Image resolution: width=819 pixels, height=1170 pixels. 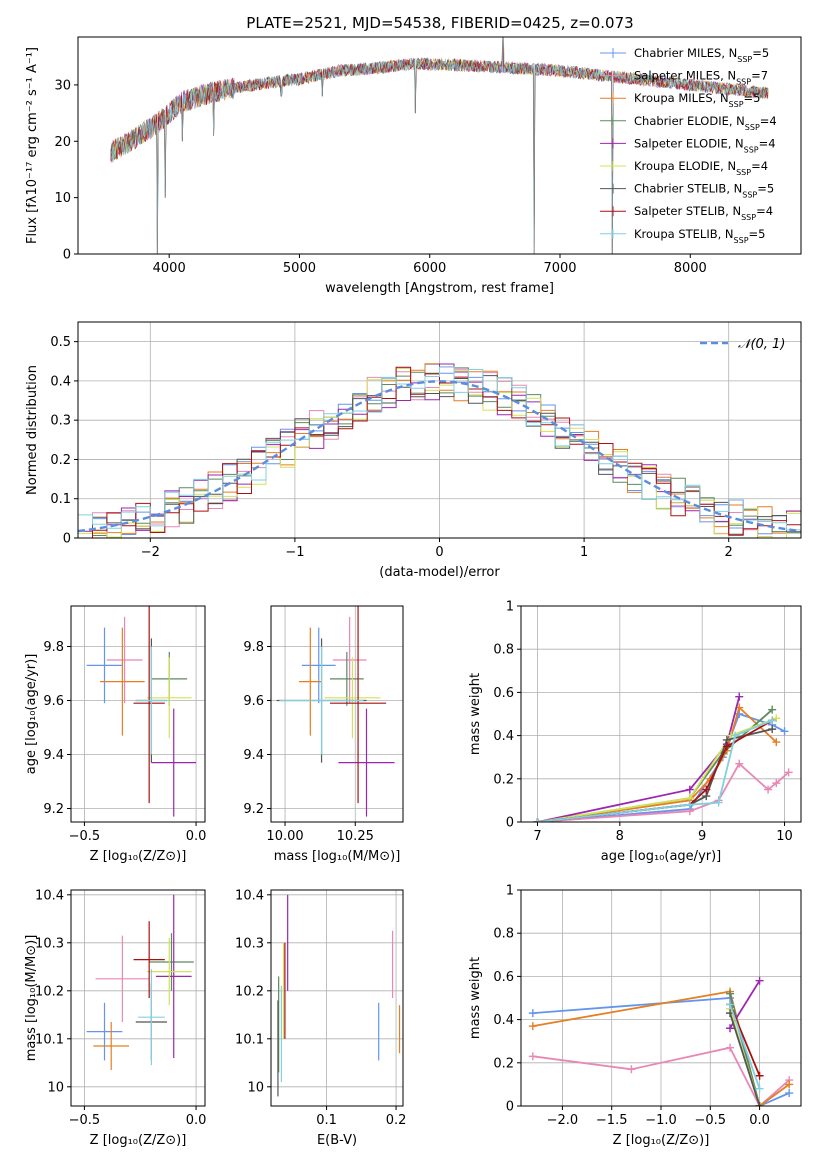 What do you see at coordinates (439, 456) in the screenshot?
I see `gaussian-reference-curve` at bounding box center [439, 456].